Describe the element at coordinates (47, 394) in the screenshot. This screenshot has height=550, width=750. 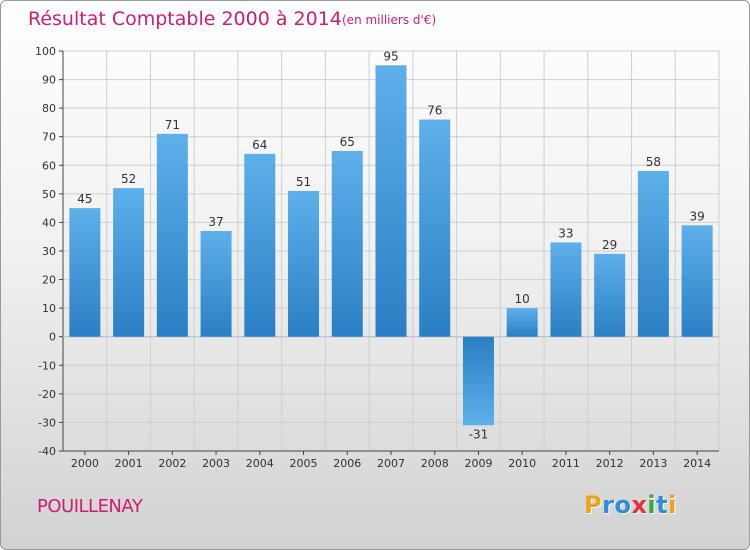
I see `y-tick-label: -20` at that location.